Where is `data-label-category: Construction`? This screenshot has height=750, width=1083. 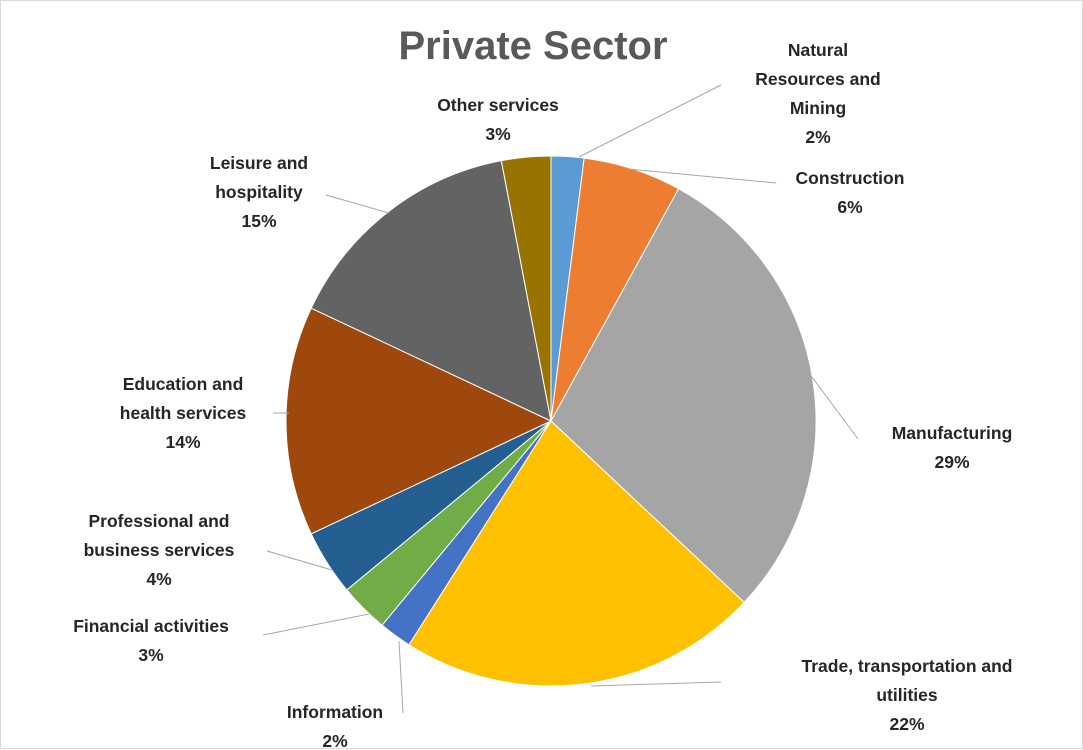 data-label-category: Construction is located at coordinates (850, 178).